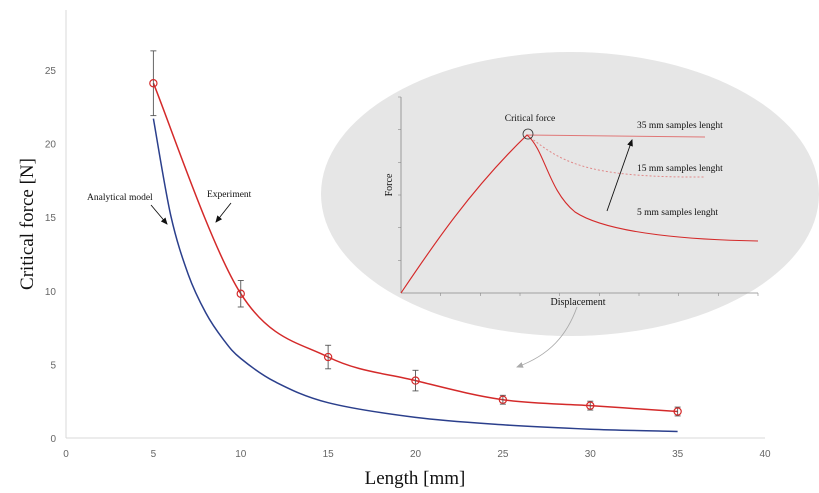 This screenshot has width=819, height=493. What do you see at coordinates (51, 255) in the screenshot?
I see `y-tick-labels: 0 5 10 15 20 25` at bounding box center [51, 255].